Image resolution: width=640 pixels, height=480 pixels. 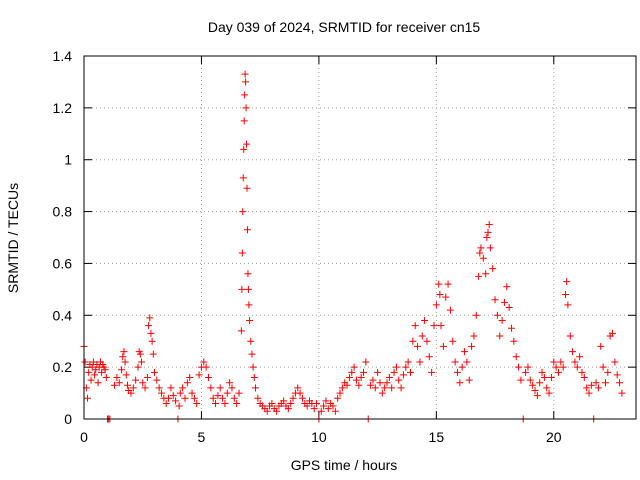 I want to click on x-tick-label: 5, so click(x=202, y=437).